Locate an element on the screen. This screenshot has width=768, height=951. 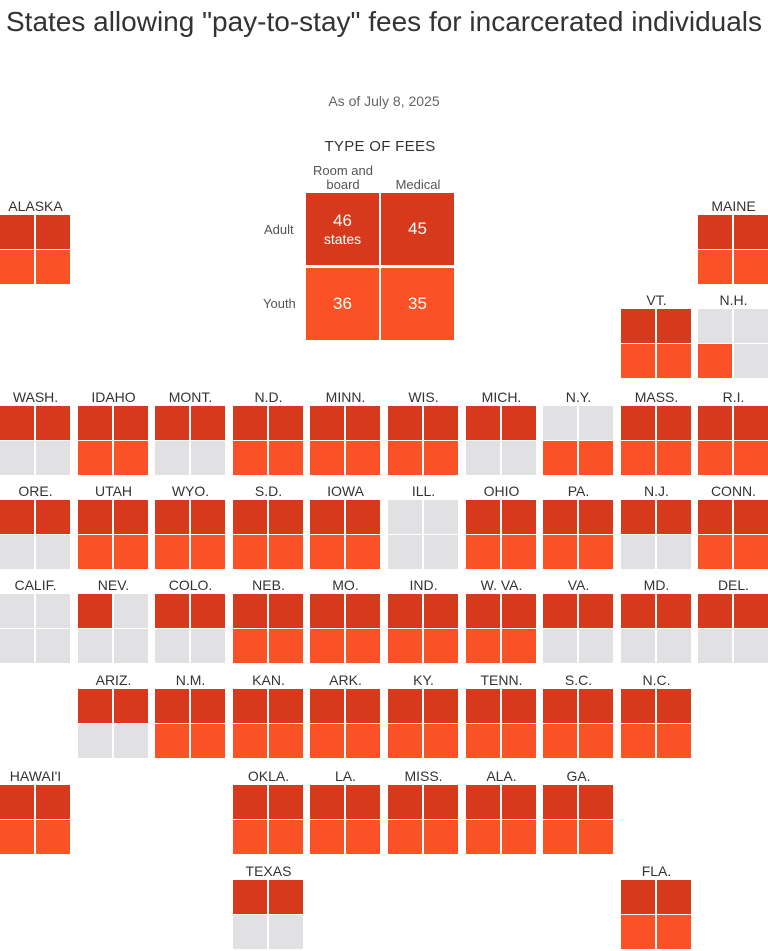
legend-column-medical: Medical is located at coordinates (418, 184).